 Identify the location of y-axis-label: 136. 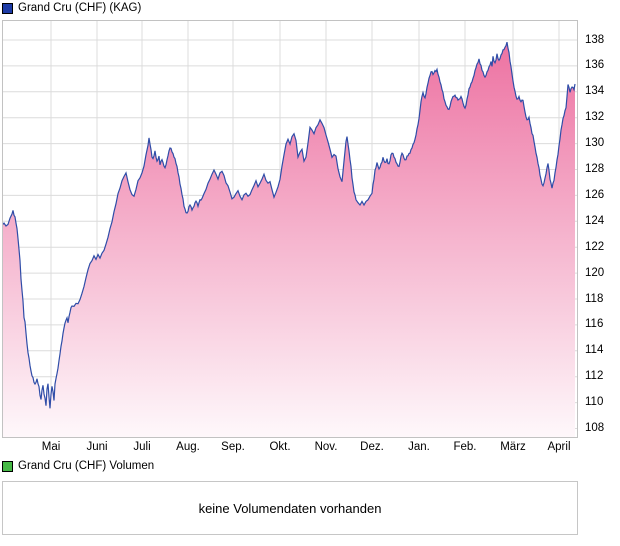
(595, 65).